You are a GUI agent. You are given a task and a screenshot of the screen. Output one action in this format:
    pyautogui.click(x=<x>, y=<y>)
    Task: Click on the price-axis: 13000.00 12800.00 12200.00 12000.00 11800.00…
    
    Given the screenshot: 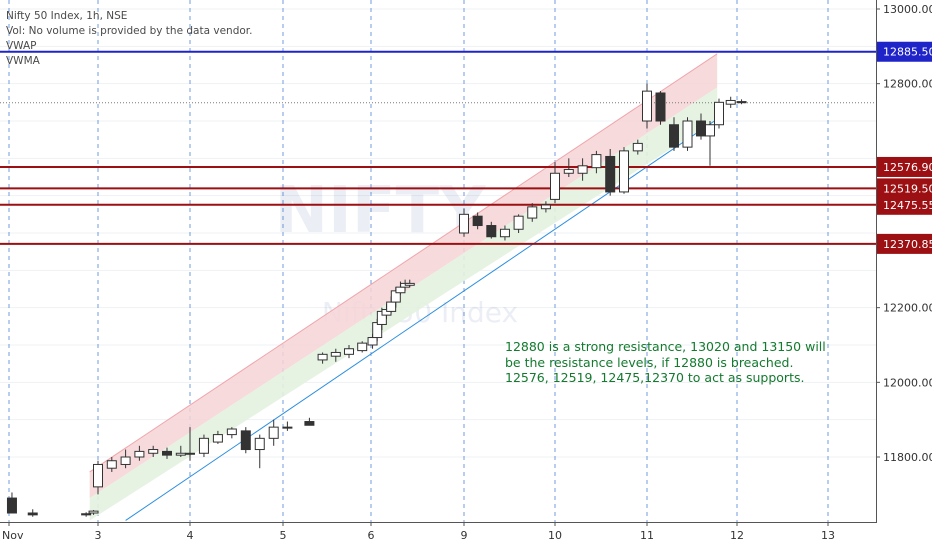 What is the action you would take?
    pyautogui.click(x=904, y=275)
    